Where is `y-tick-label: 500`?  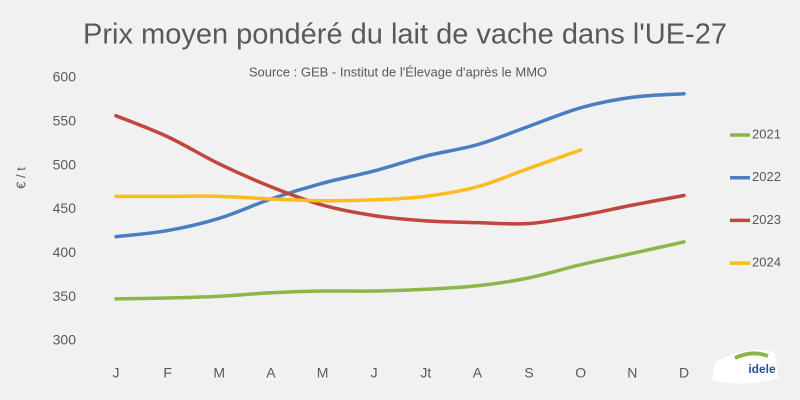
y-tick-label: 500 is located at coordinates (65, 164).